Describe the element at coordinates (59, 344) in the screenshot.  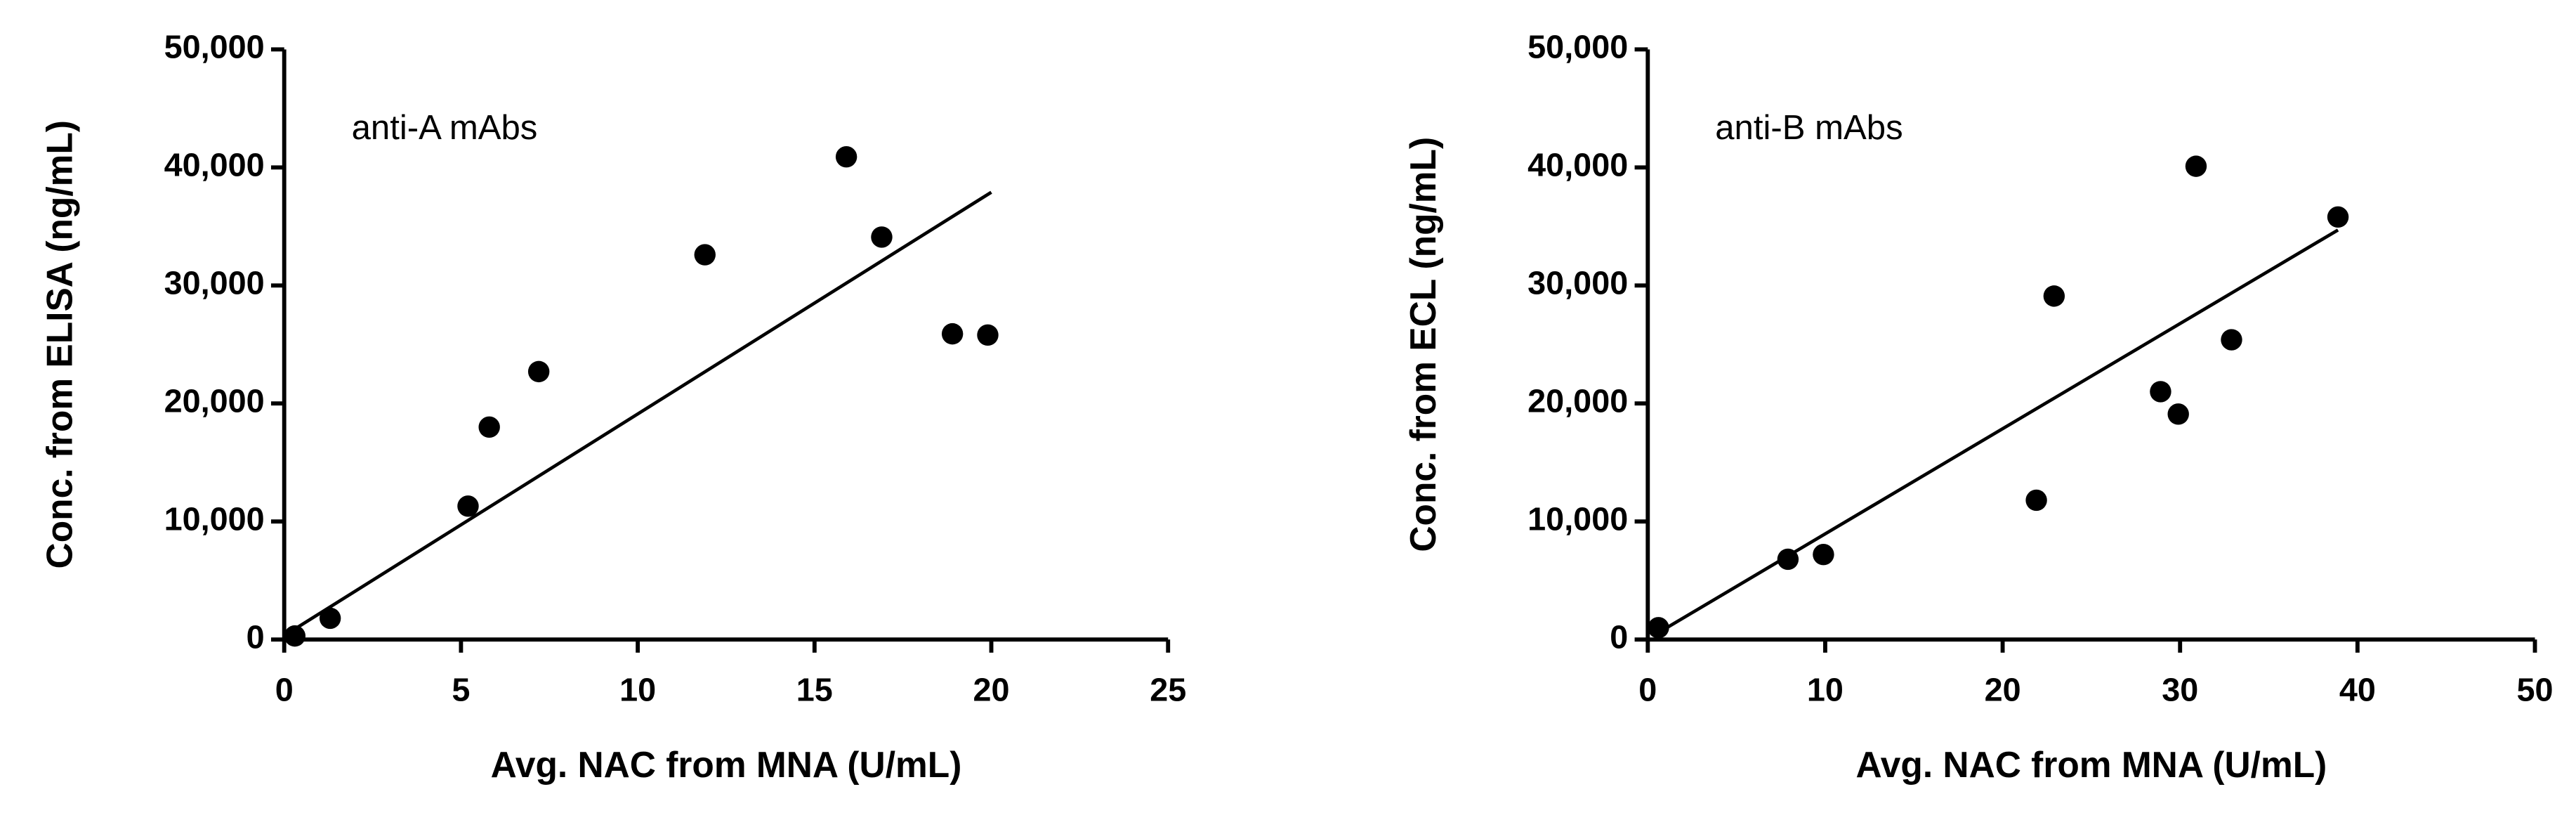
I see `y-axis-title: Conc. from ELISA (ng/mL)` at that location.